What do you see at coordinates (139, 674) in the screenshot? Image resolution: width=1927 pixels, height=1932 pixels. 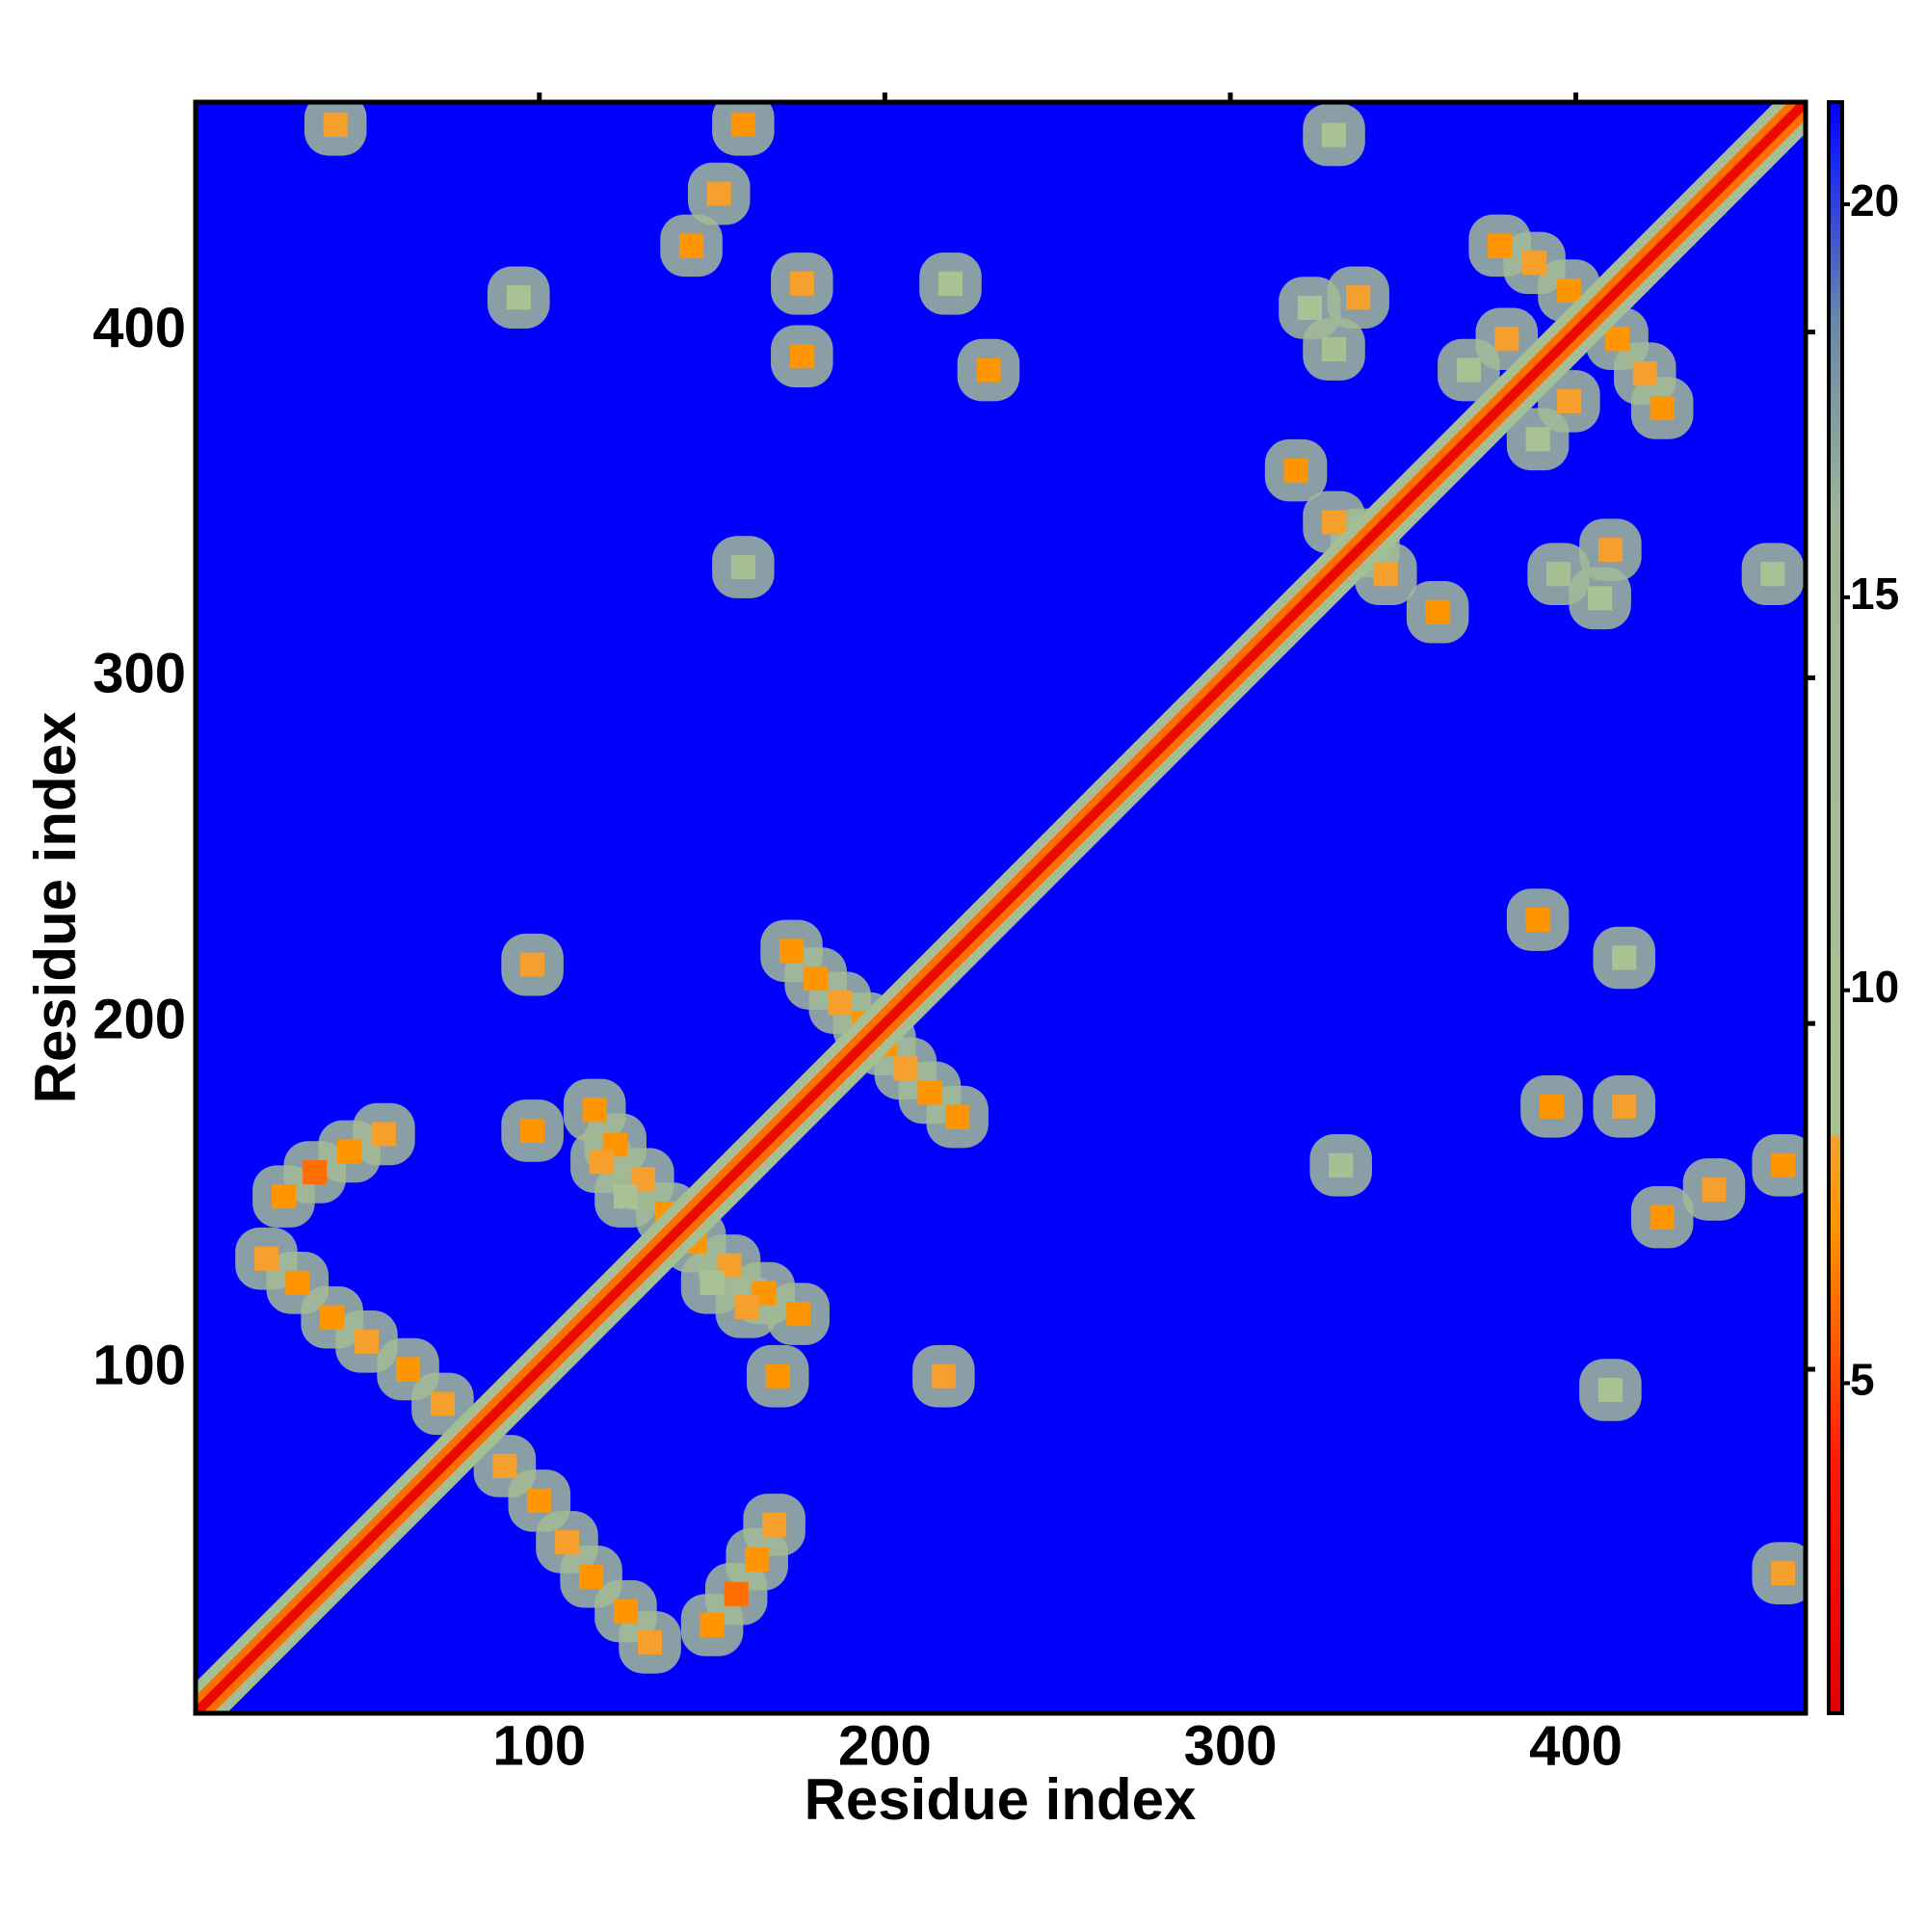 I see `y-tick-label: 300` at bounding box center [139, 674].